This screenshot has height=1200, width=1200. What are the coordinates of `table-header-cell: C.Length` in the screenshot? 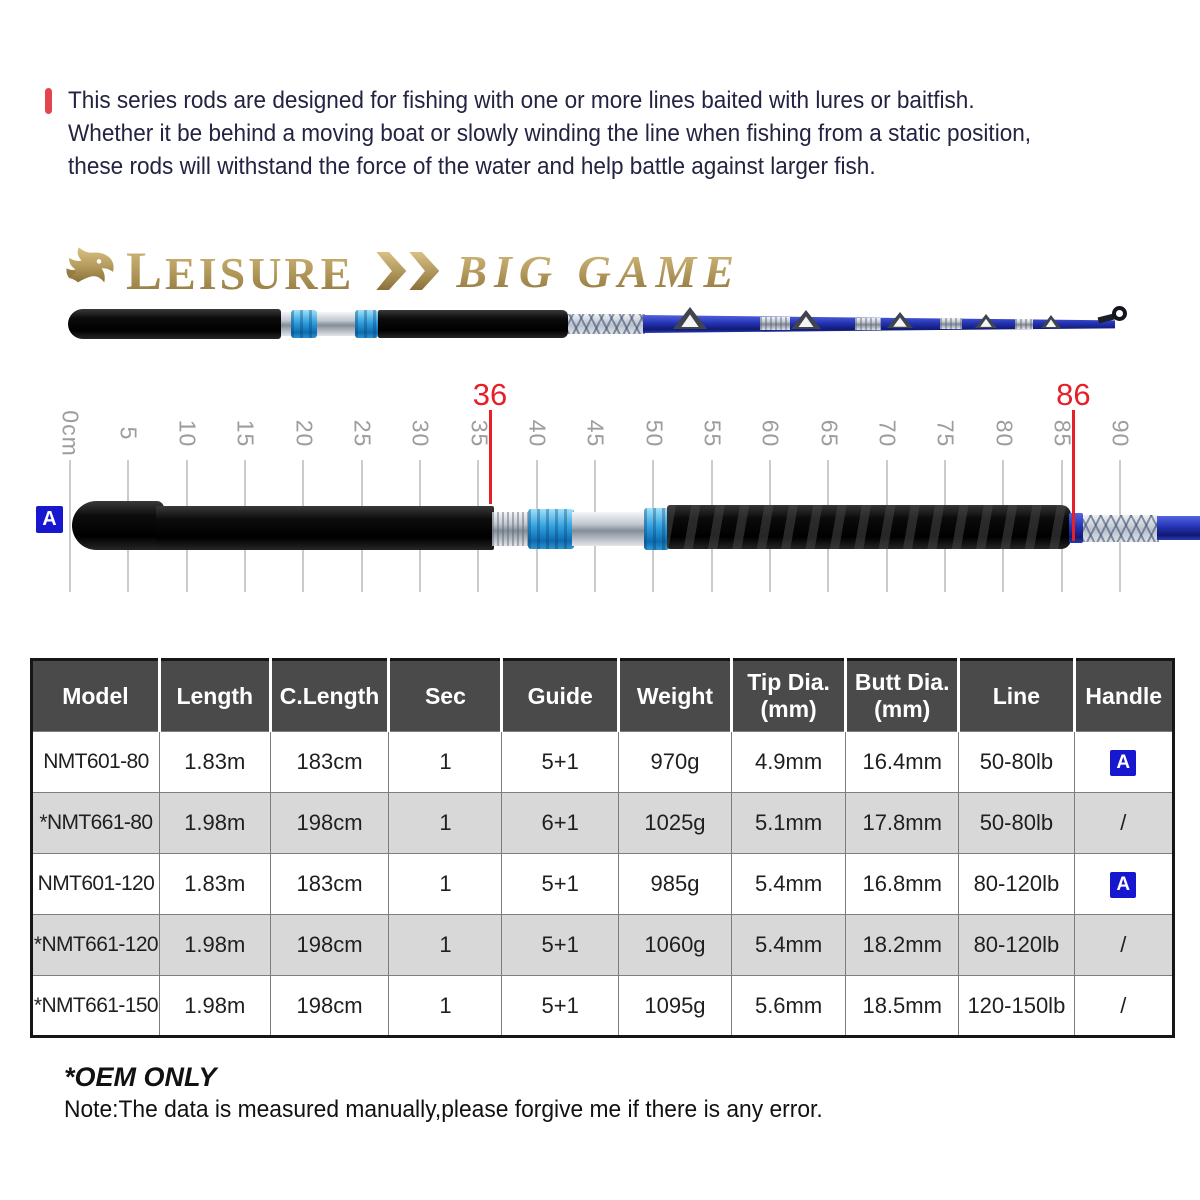 It's located at (328, 695).